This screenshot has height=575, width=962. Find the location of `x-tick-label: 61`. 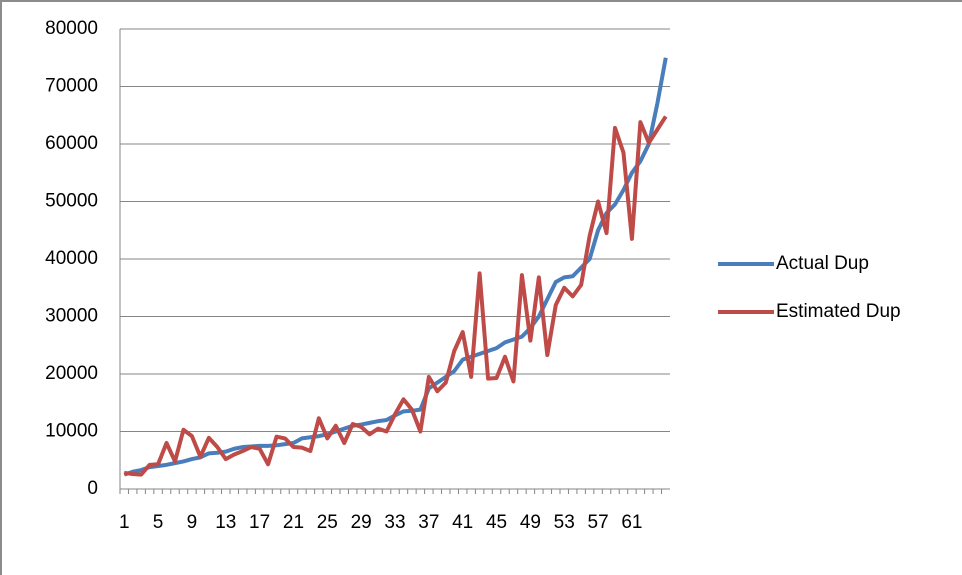

x-tick-label: 61 is located at coordinates (631, 522).